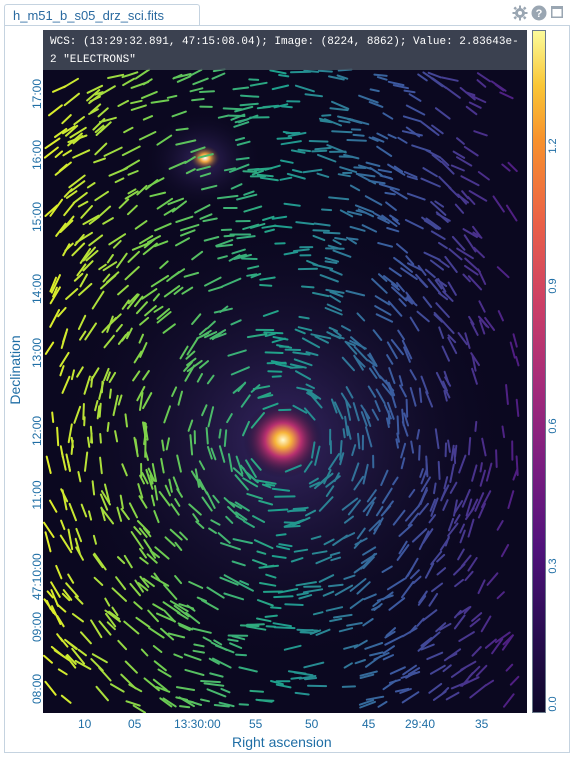 This screenshot has height=759, width=574. I want to click on y-tick-label: 12:00, so click(37, 431).